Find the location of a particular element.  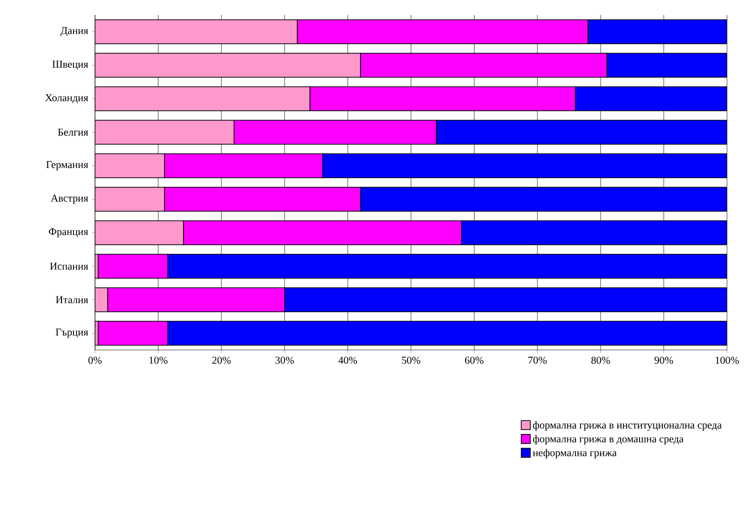

y-tick-label: Дания is located at coordinates (74, 31).